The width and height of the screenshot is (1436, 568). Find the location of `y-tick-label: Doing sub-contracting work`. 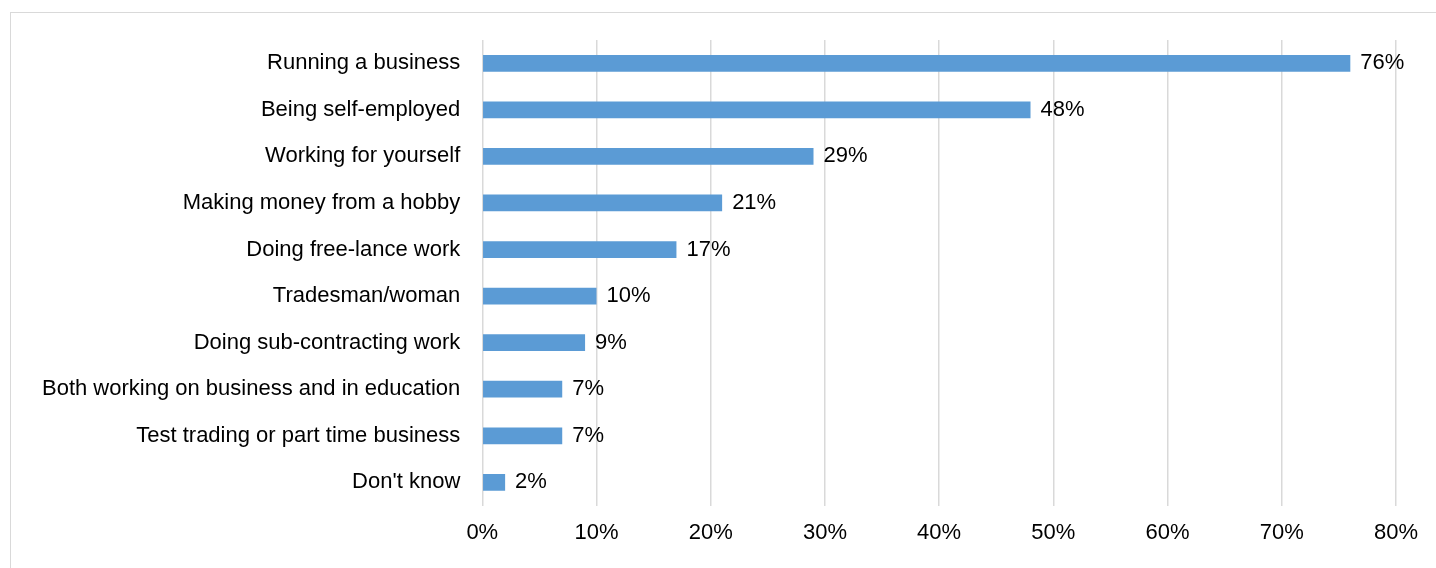

y-tick-label: Doing sub-contracting work is located at coordinates (327, 341).